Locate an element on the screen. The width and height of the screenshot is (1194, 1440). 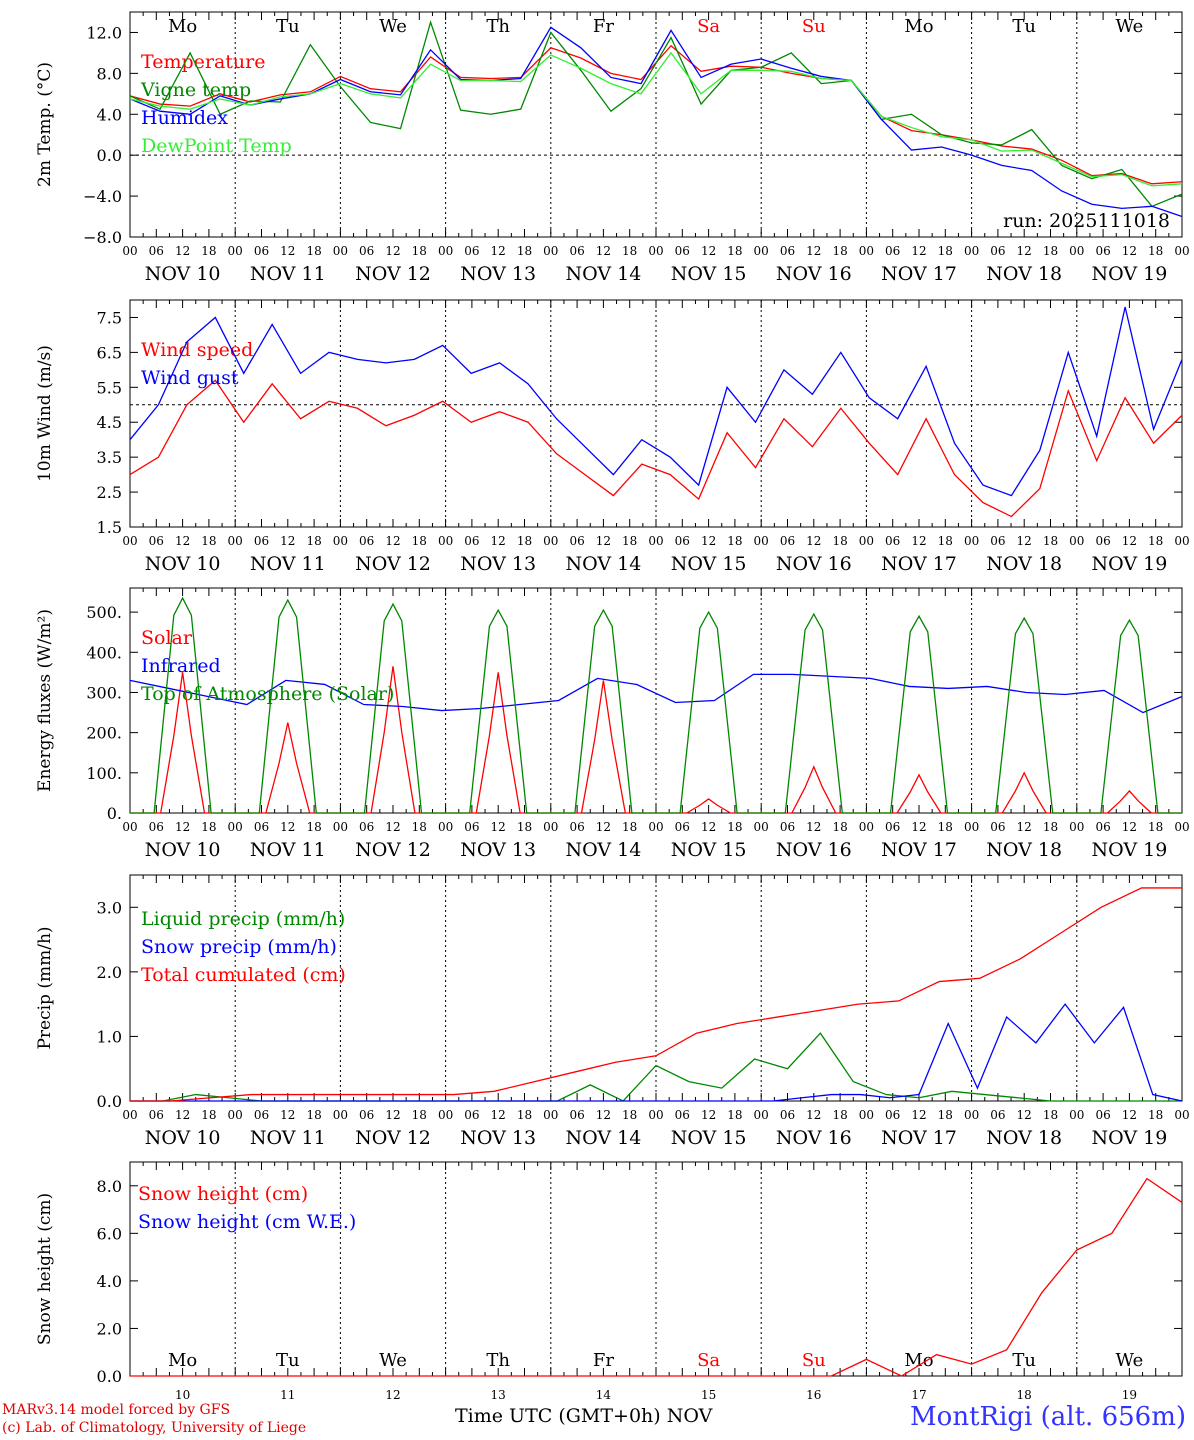
y-tick-label: 1.0 is located at coordinates (109, 1036).